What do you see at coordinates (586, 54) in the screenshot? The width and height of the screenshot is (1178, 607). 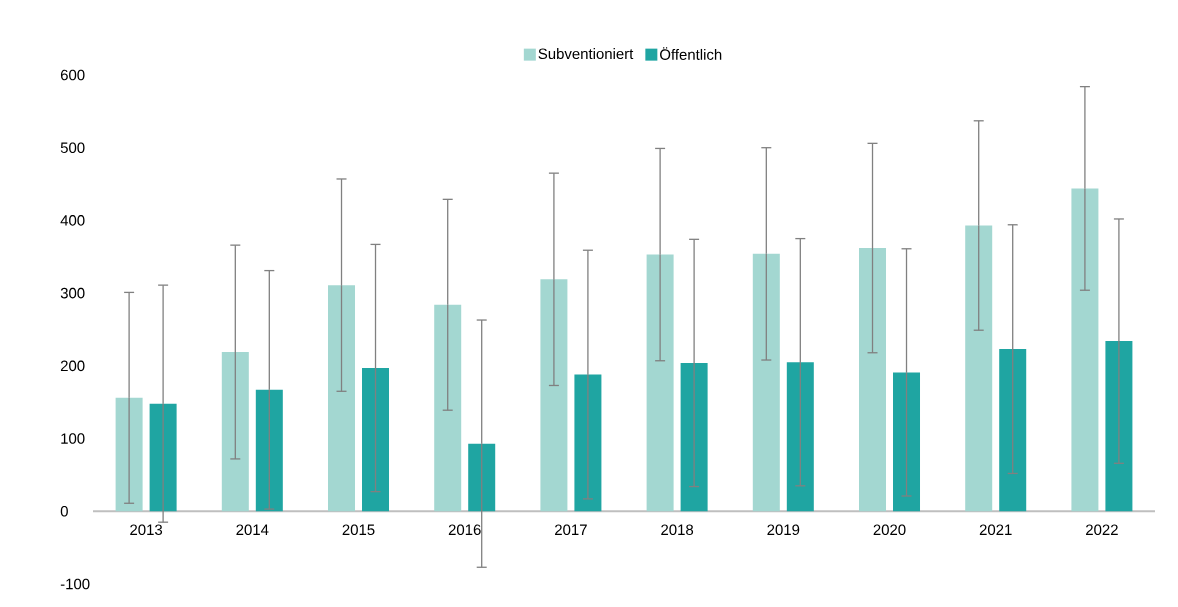 I see `legend-label: Subventioniert` at bounding box center [586, 54].